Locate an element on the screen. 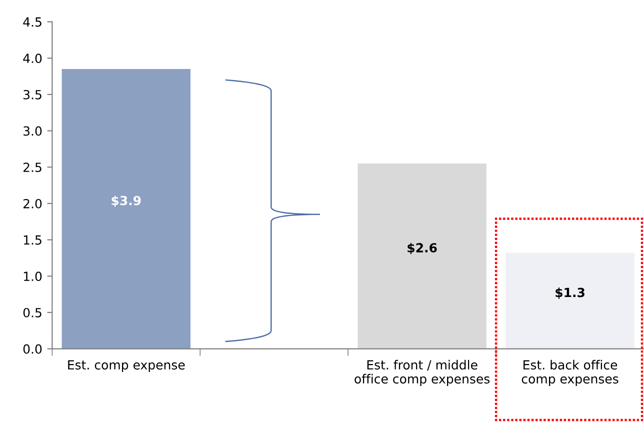 The image size is (644, 436). y-tick-label: 1.0 is located at coordinates (33, 277).